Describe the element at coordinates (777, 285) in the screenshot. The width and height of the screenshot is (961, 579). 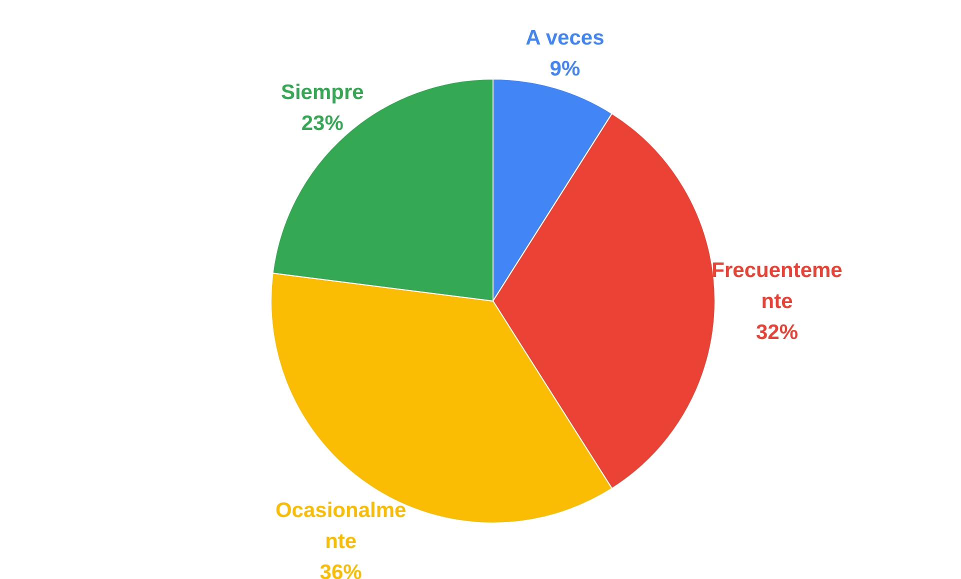
I see `slice-label: Frecuentemente` at that location.